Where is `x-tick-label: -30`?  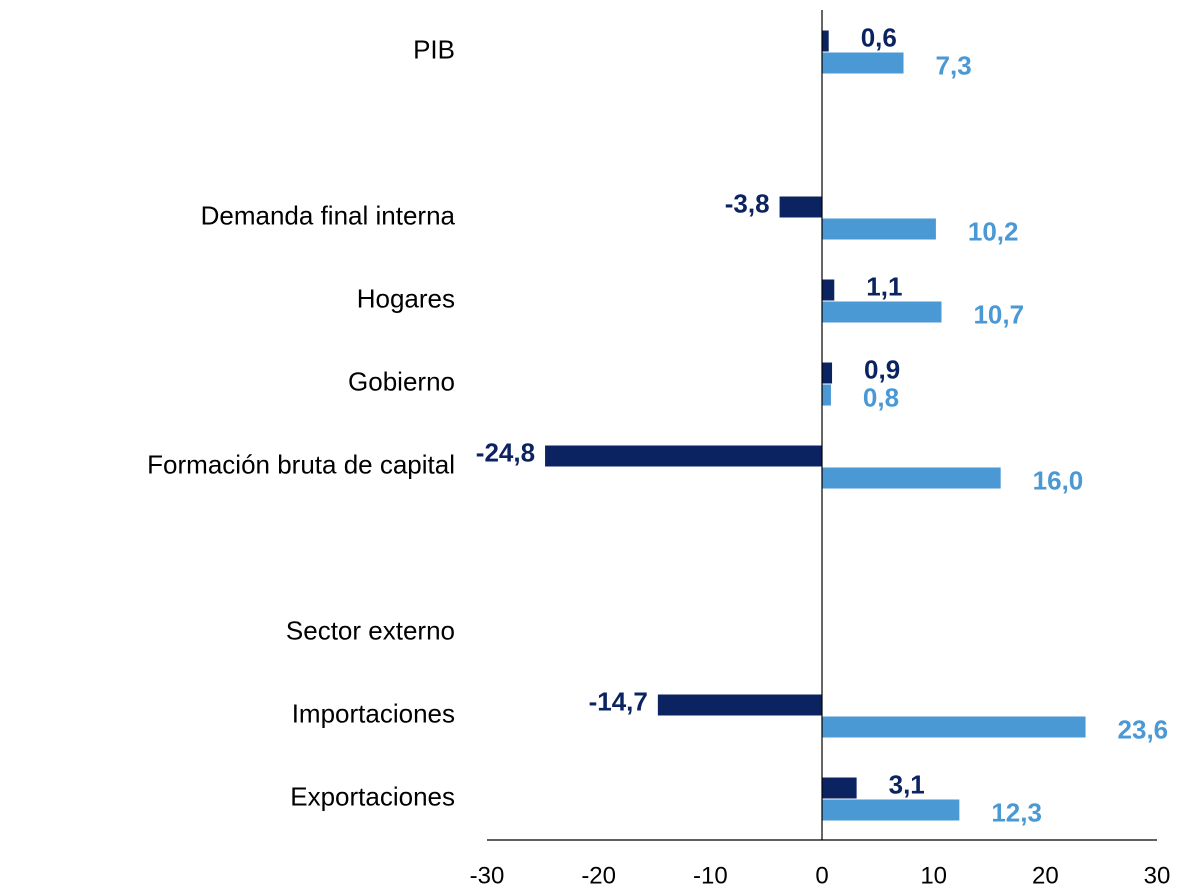
x-tick-label: -30 is located at coordinates (487, 875).